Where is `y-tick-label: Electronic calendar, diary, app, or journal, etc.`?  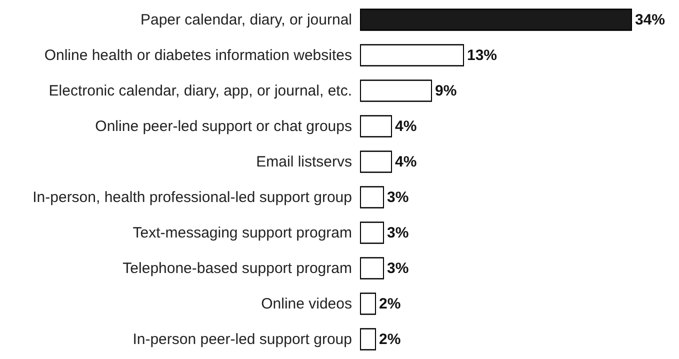 y-tick-label: Electronic calendar, diary, app, or journal, etc. is located at coordinates (200, 91).